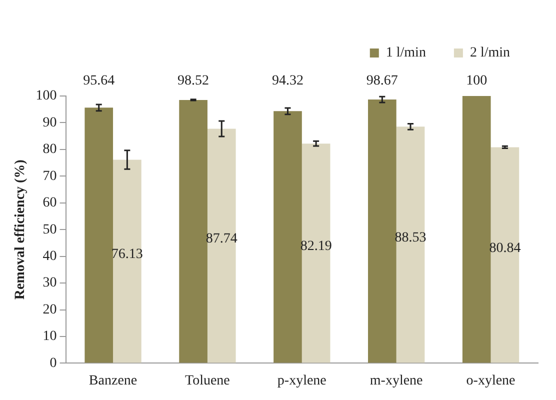 The width and height of the screenshot is (556, 400). Describe the element at coordinates (53, 363) in the screenshot. I see `y-tick-label: 0` at that location.